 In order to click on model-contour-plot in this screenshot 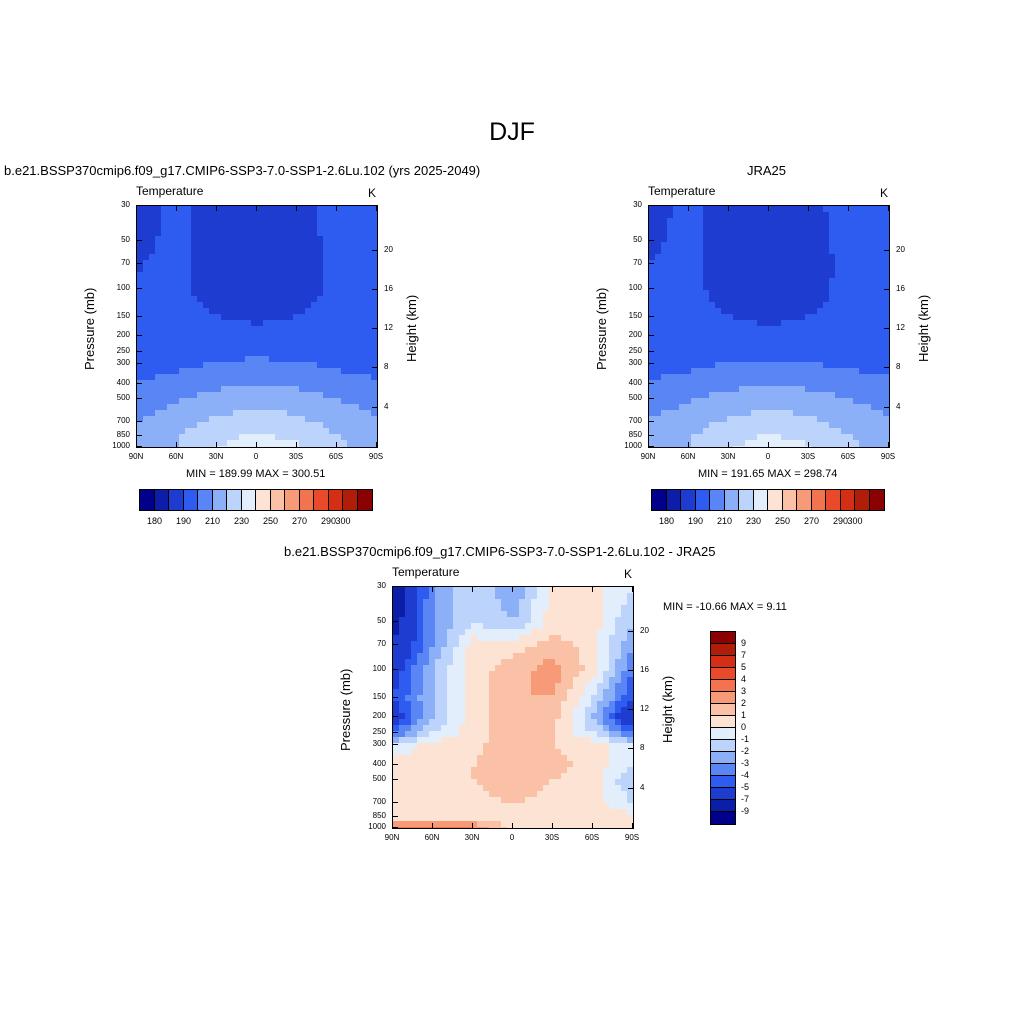, I will do `click(257, 326)`.